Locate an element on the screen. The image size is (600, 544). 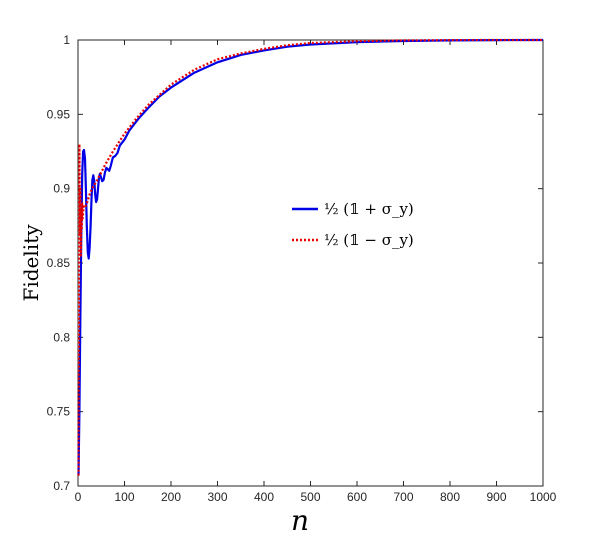
x-tick-label: 900 is located at coordinates (496, 497).